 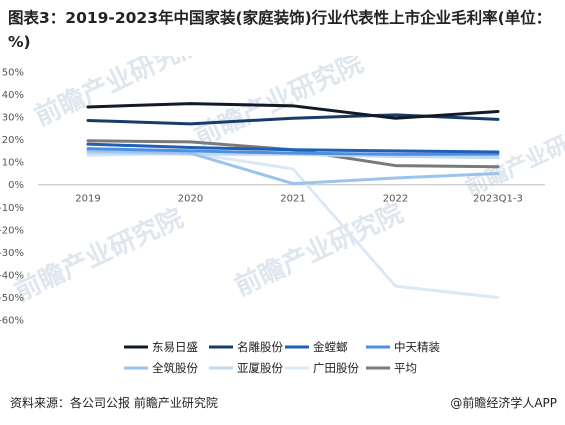 I want to click on y-tick-label: 40%, so click(x=13, y=95).